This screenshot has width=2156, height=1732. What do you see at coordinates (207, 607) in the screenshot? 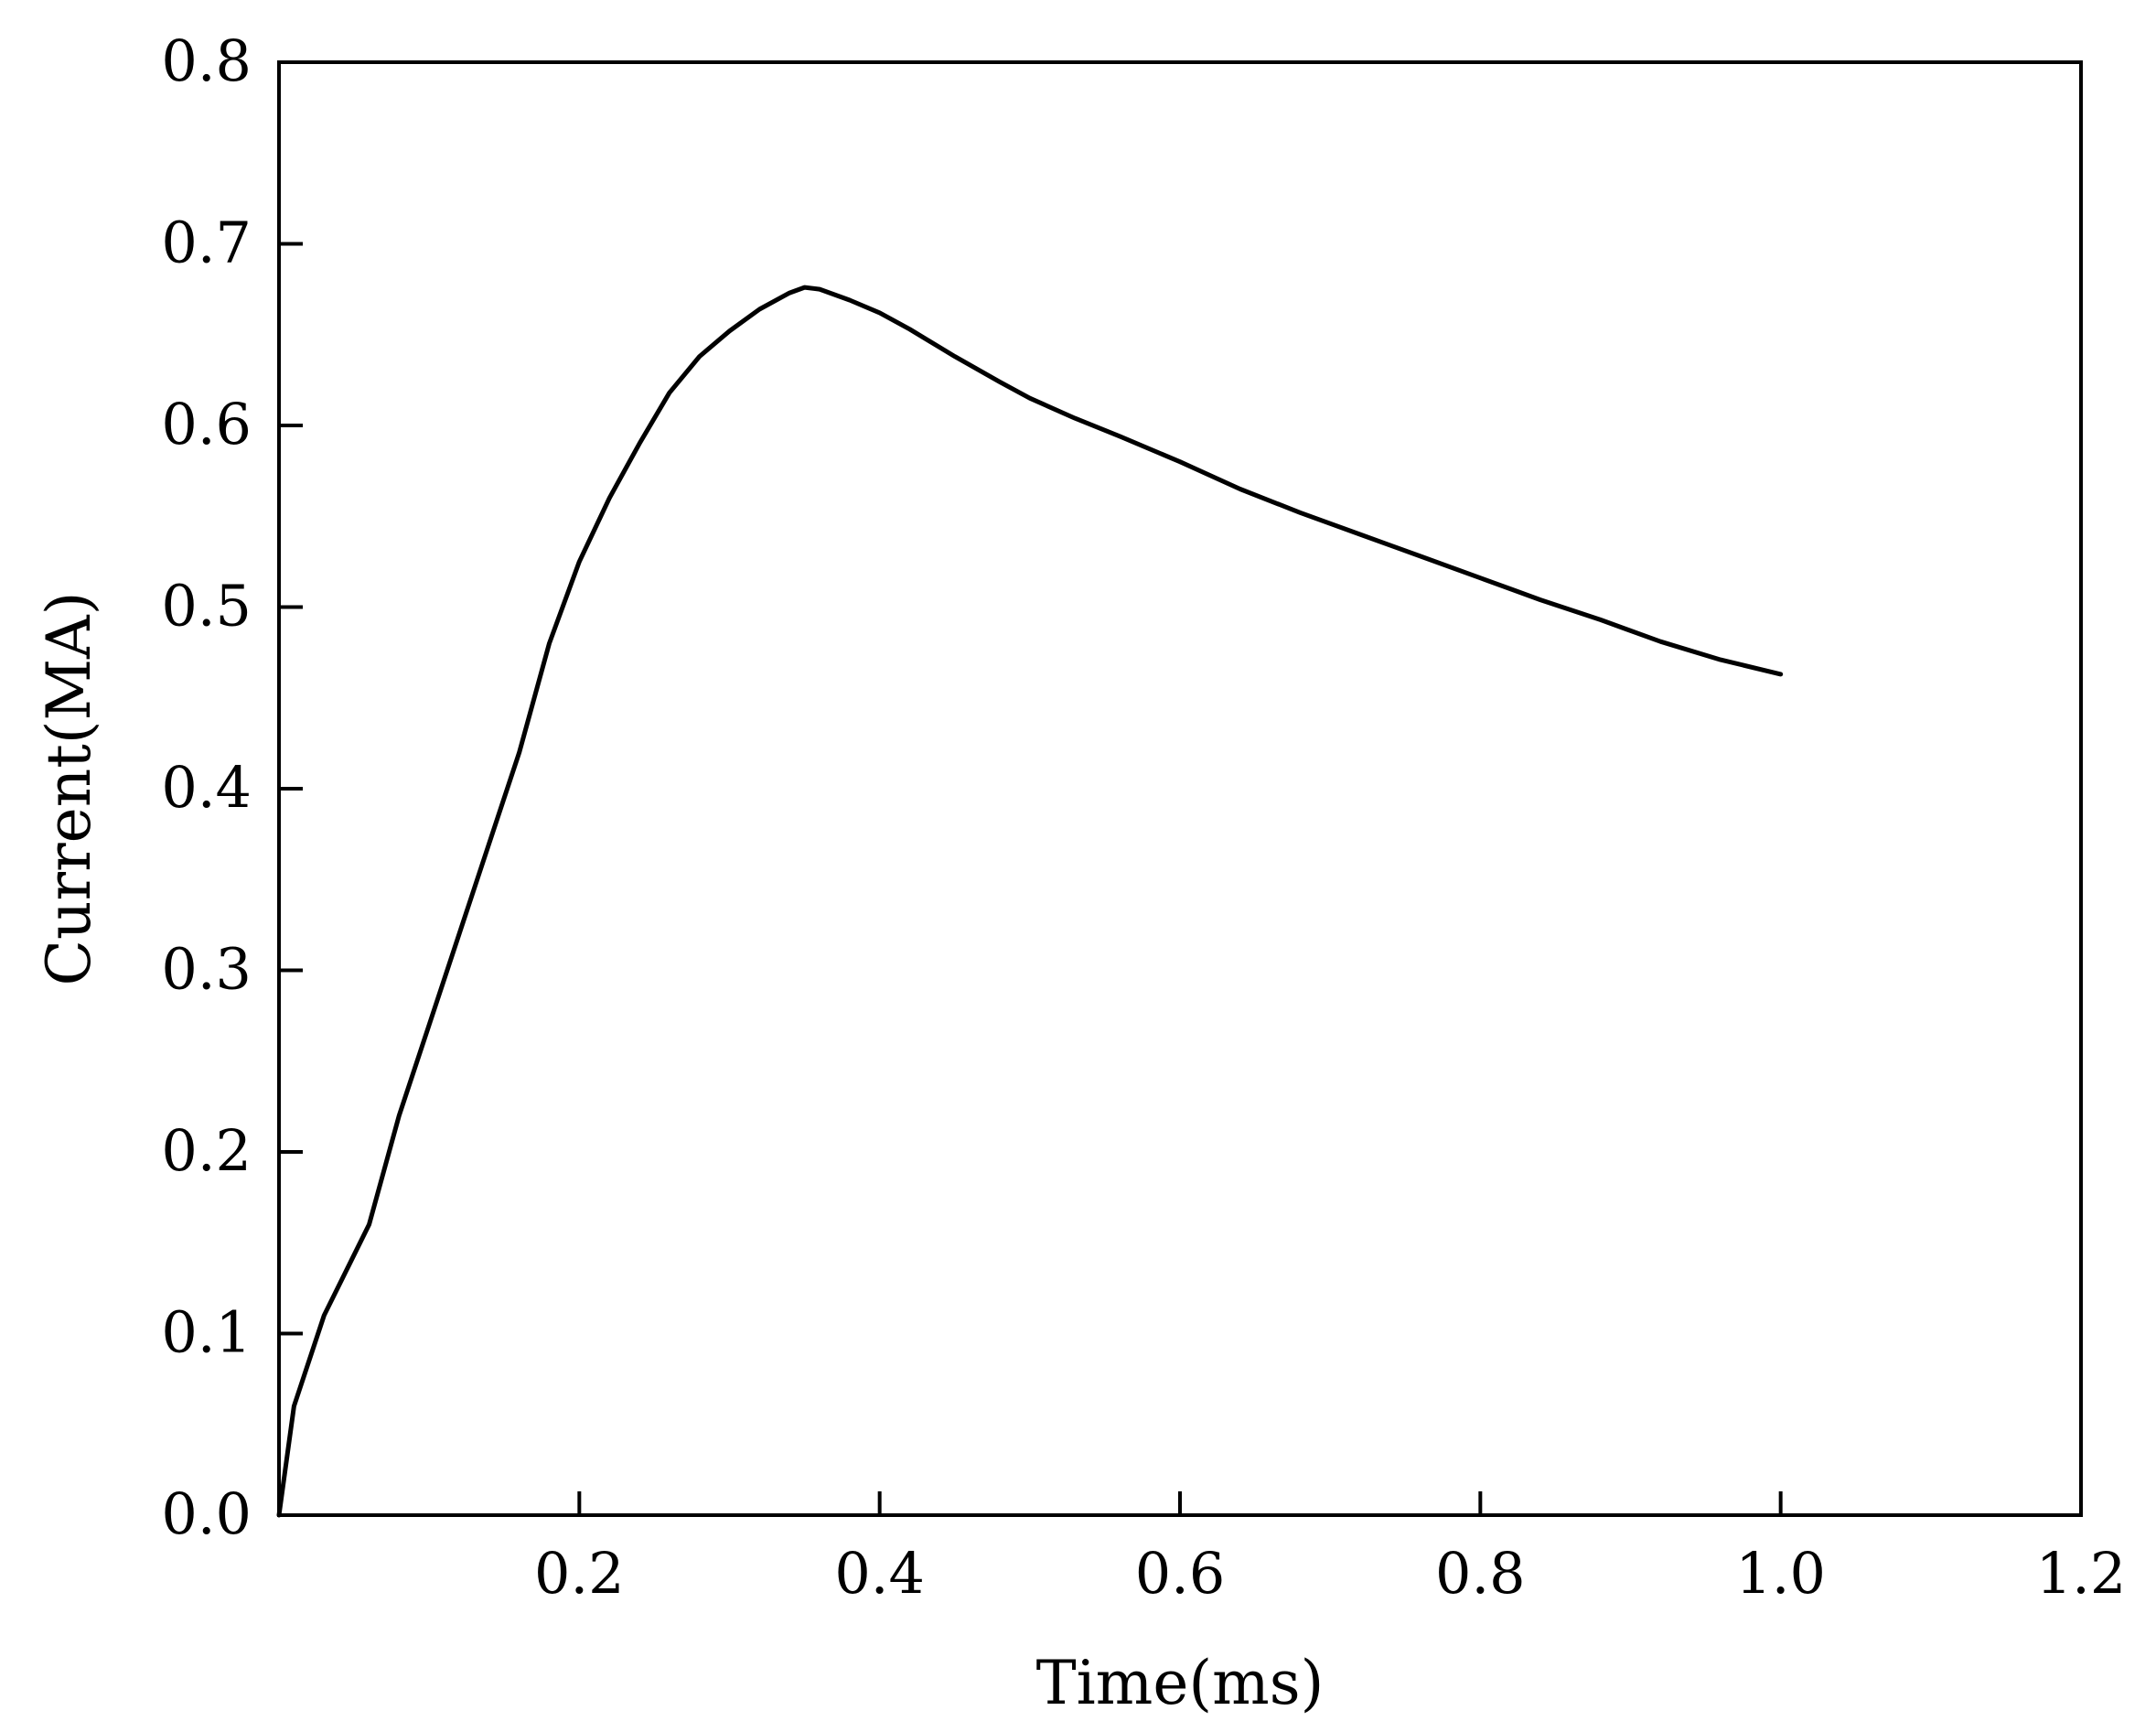
I see `y-tick-label: 0.5` at bounding box center [207, 607].